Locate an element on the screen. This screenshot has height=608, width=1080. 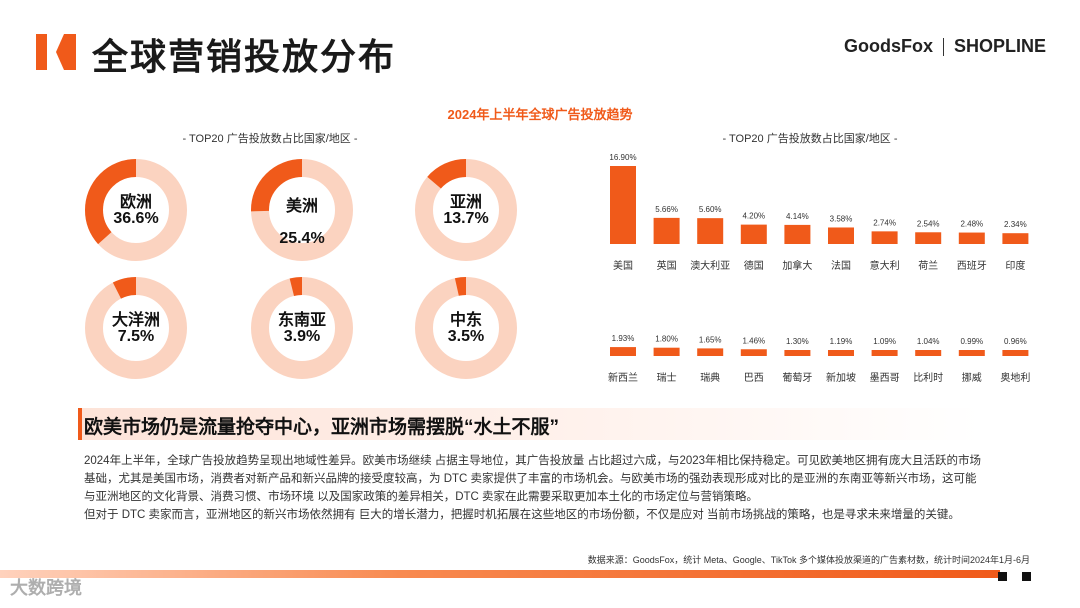
donut-label: 大洋洲 is located at coordinates (135, 320).